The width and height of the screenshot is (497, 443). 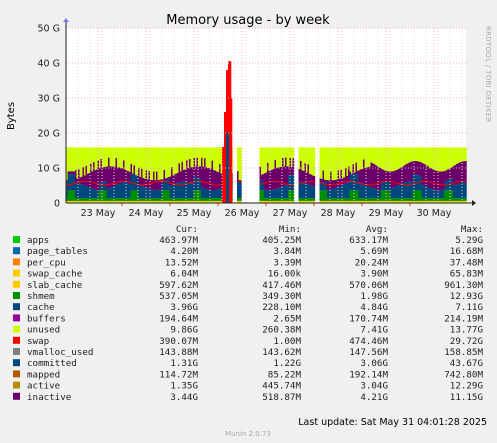 What do you see at coordinates (49, 29) in the screenshot?
I see `y-tick-label: 50 G` at bounding box center [49, 29].